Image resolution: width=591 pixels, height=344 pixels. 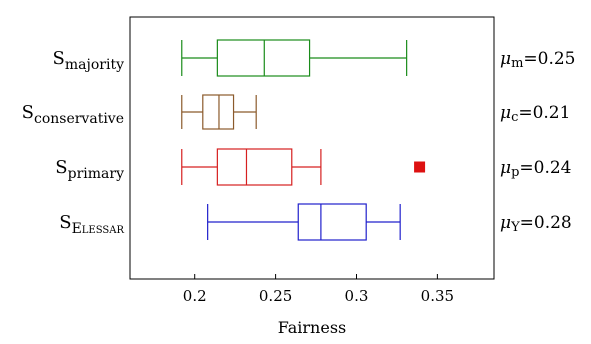 I want to click on series-label: SElessar, so click(x=91, y=224).